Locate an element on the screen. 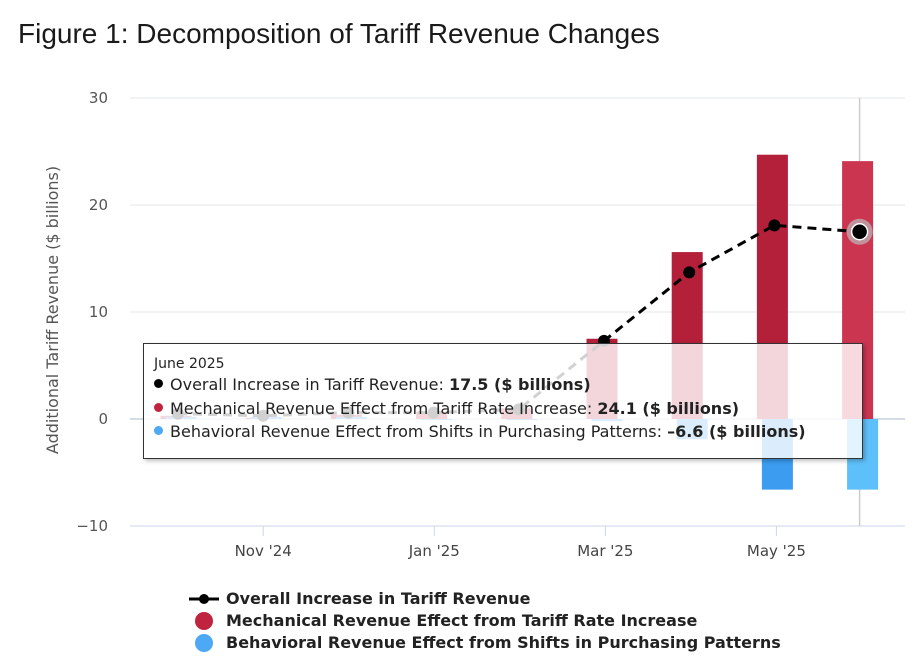 The height and width of the screenshot is (669, 913). x-tick-label: May '25 is located at coordinates (776, 551).